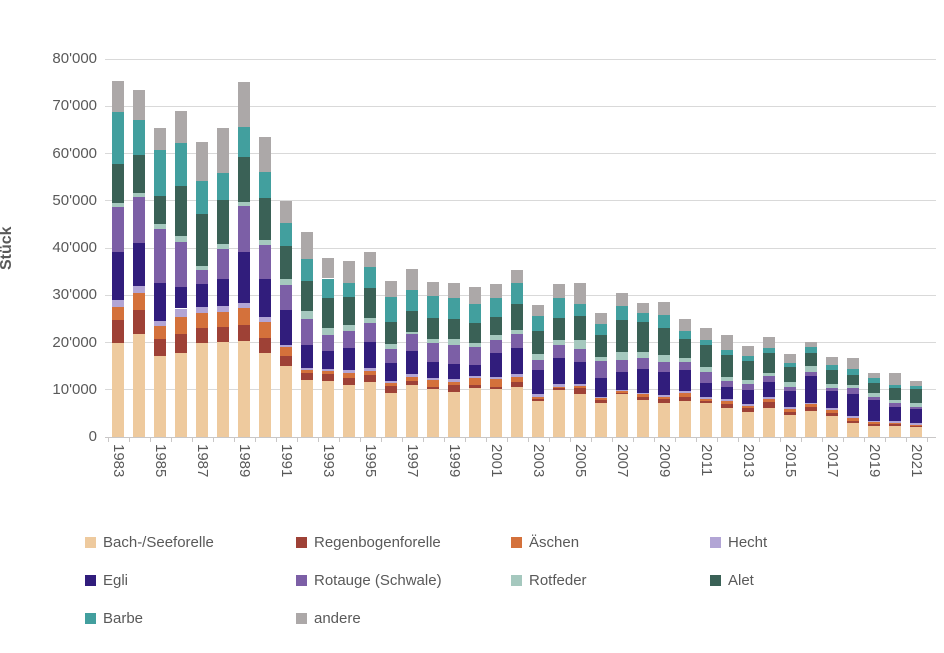 This screenshot has width=944, height=653. I want to click on bar-segment-2005-Bach-/Seeforelle, so click(580, 415).